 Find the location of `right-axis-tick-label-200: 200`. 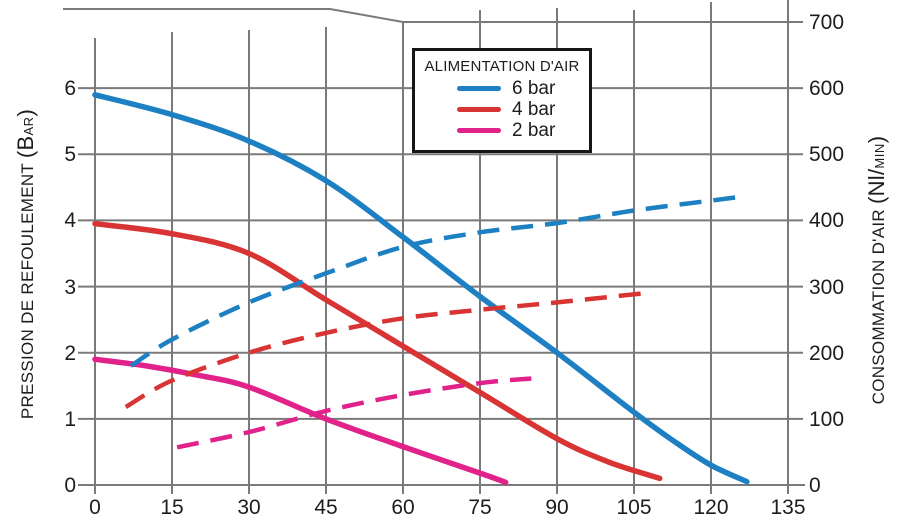

right-axis-tick-label-200: 200 is located at coordinates (827, 353).